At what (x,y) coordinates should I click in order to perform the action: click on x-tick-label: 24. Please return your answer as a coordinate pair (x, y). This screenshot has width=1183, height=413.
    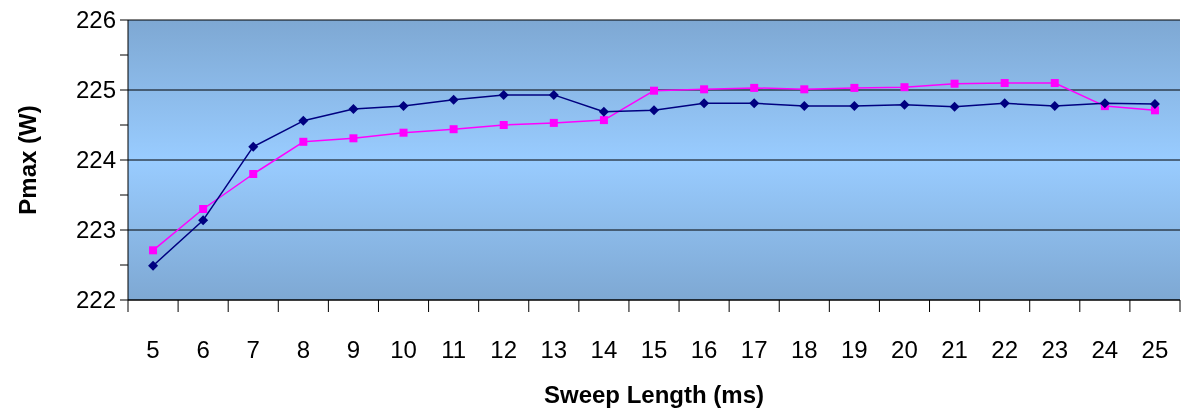
    Looking at the image, I should click on (1105, 349).